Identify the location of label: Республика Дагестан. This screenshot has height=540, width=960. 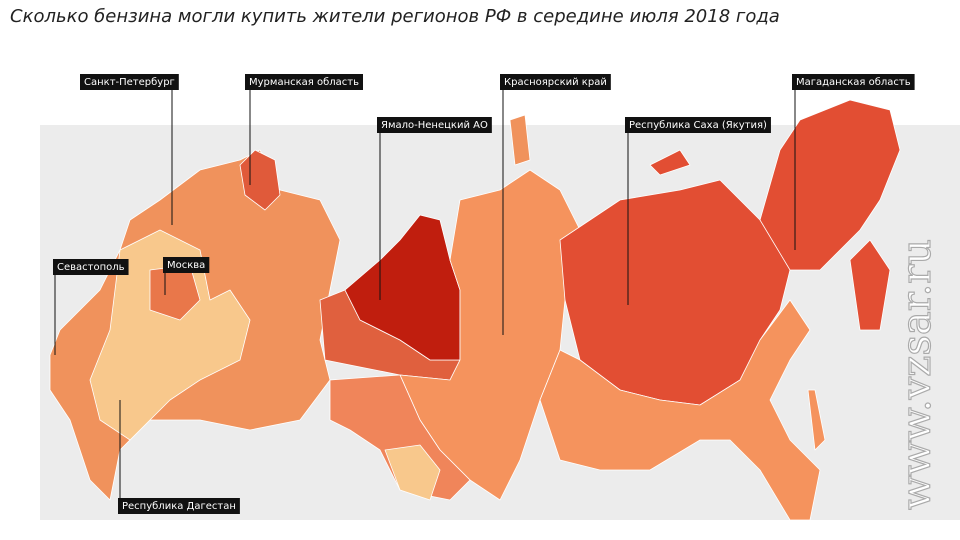
(179, 506).